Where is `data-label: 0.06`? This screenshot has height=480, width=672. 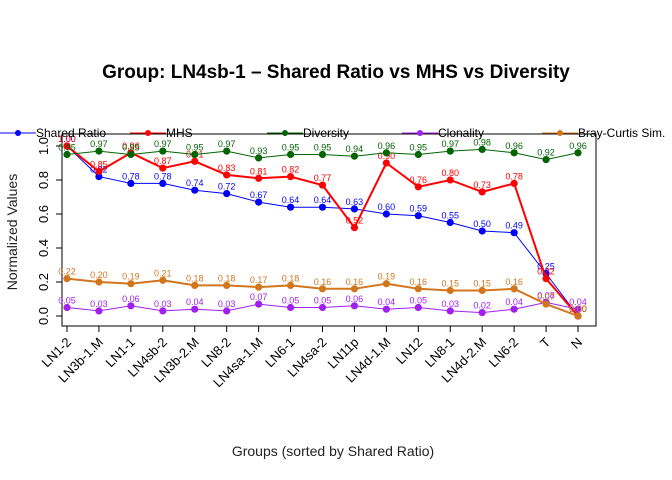 data-label: 0.06 is located at coordinates (355, 299).